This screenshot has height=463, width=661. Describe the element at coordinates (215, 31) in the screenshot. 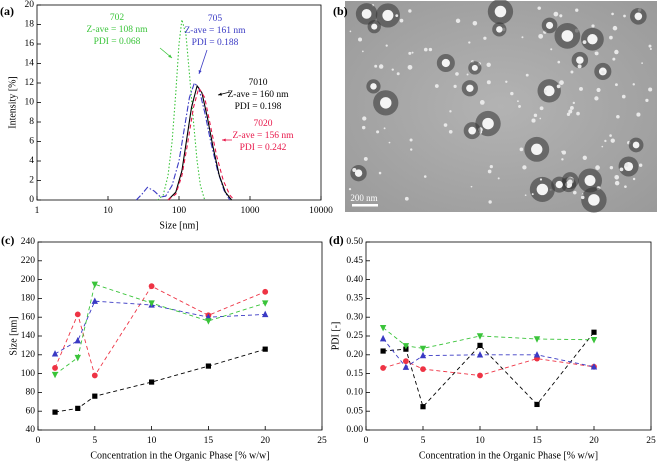

I see `annotation: Z-ave = 161 nm` at that location.